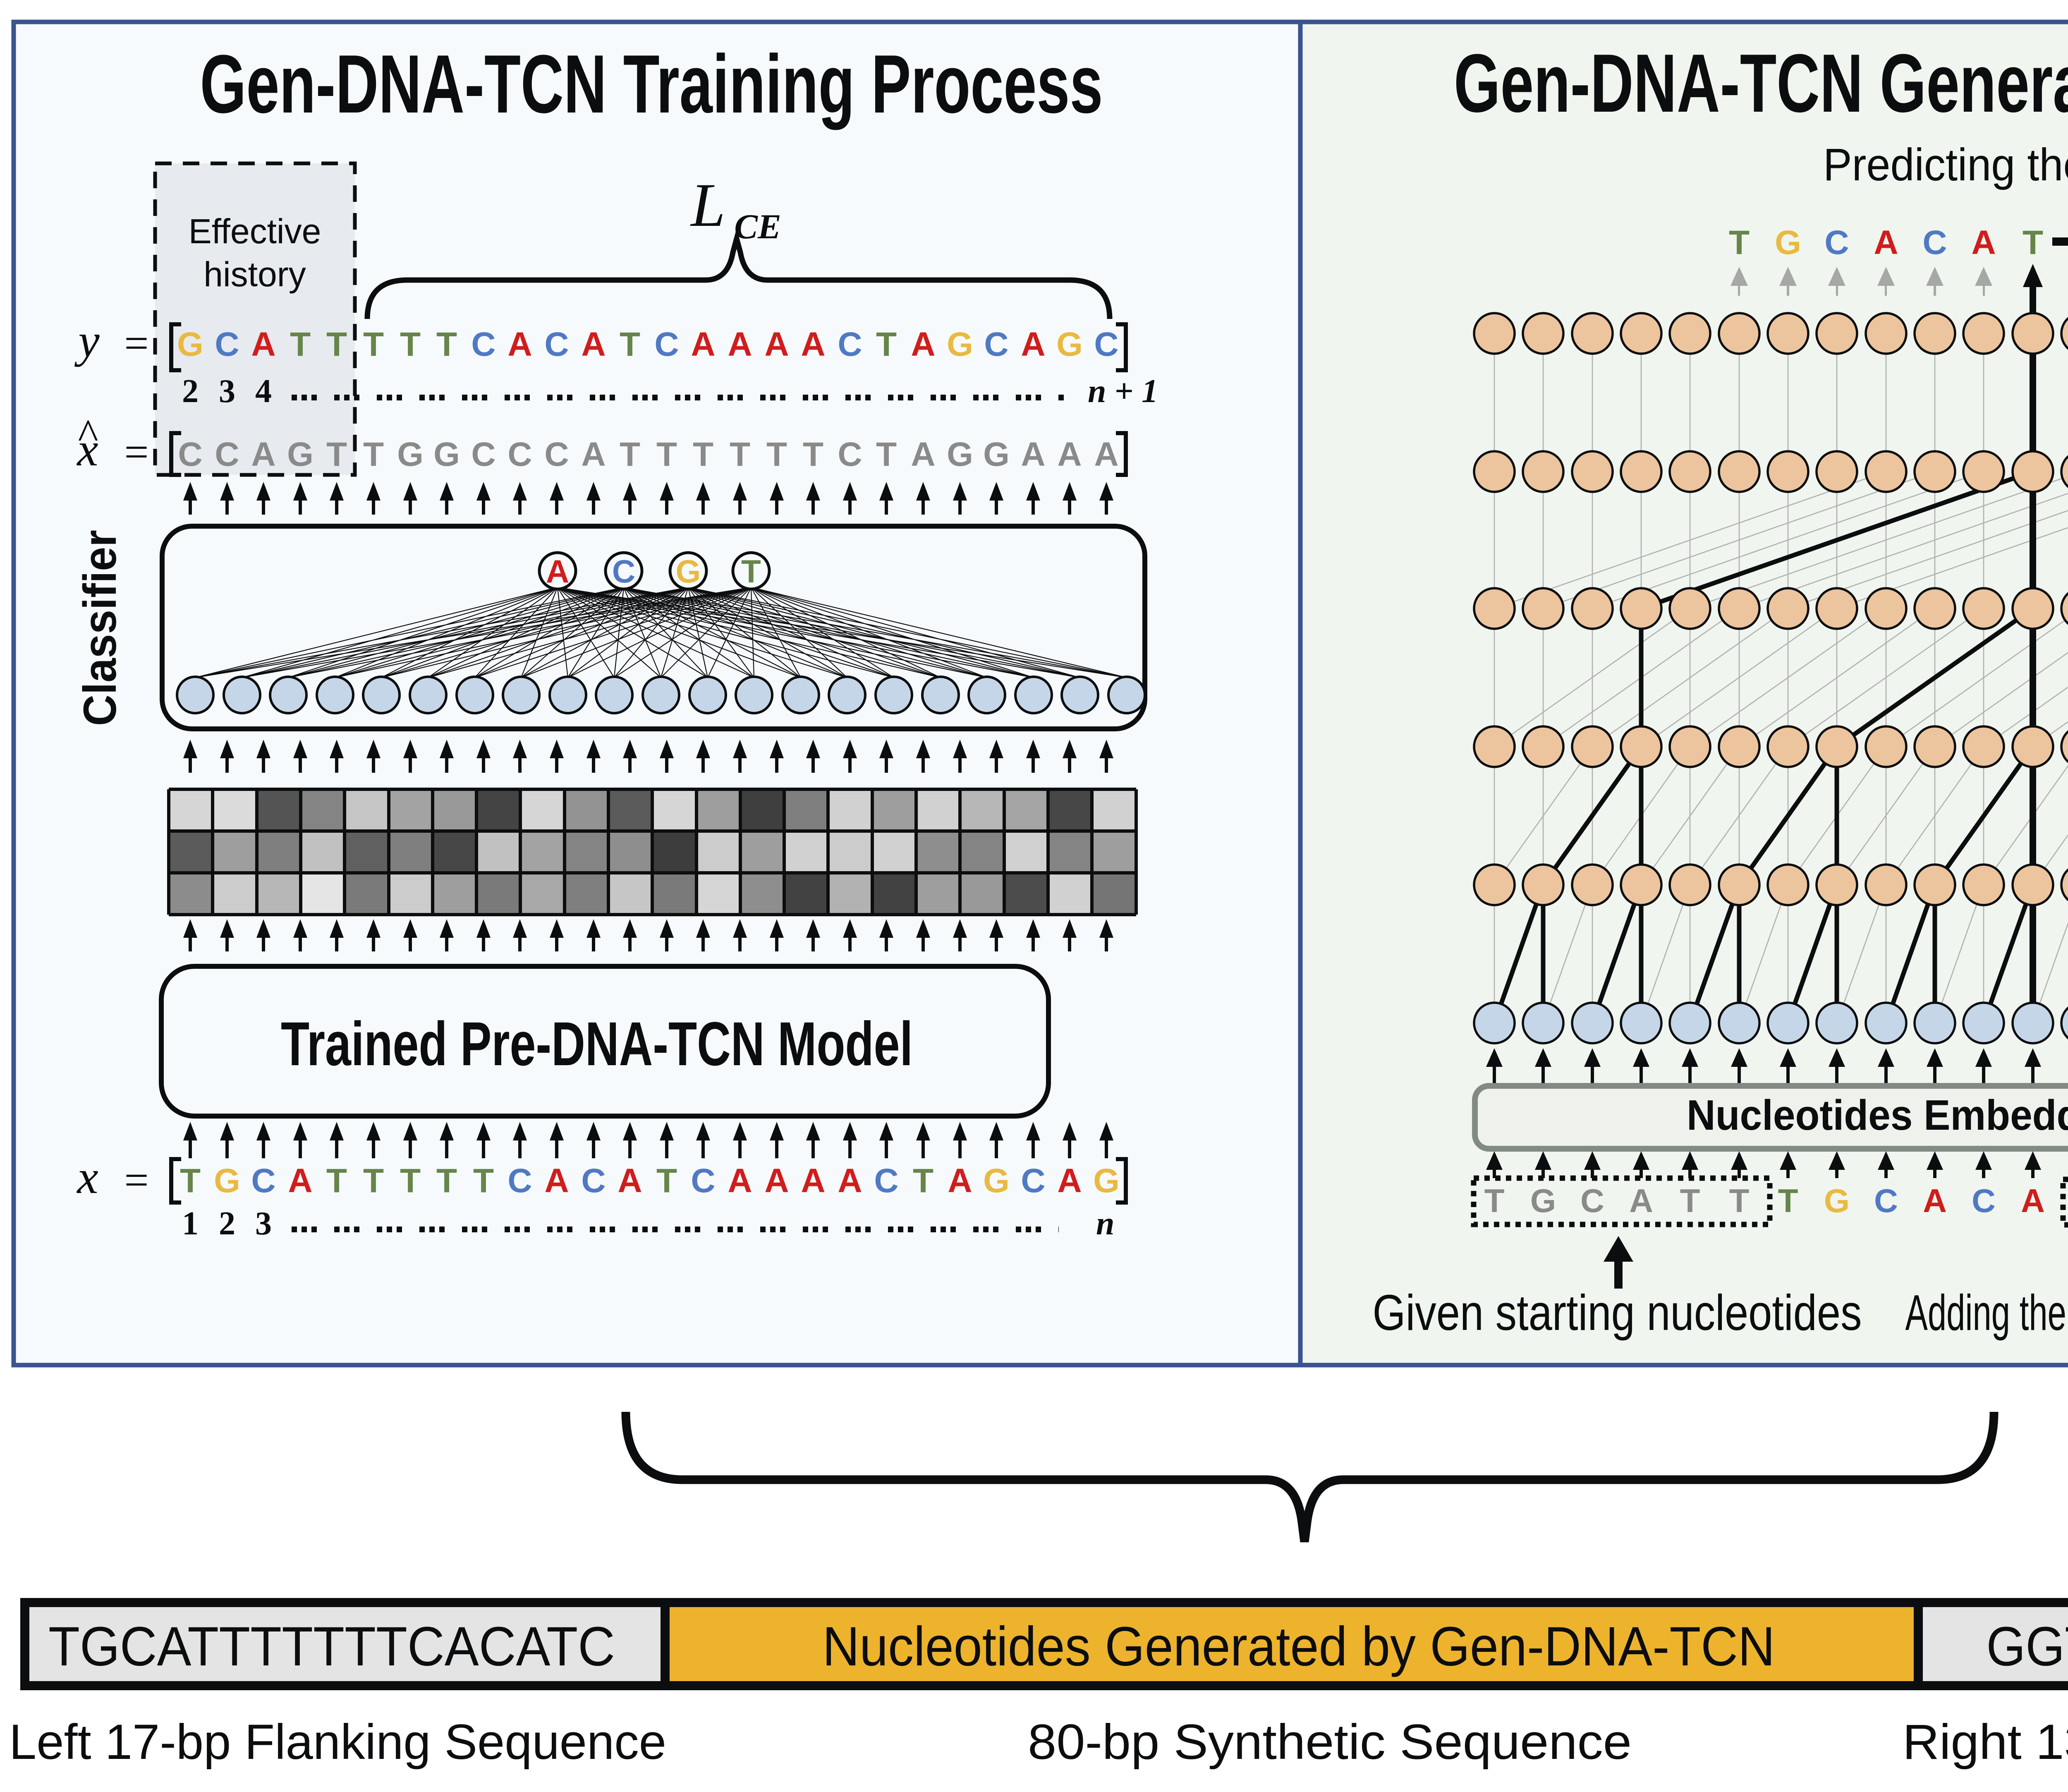  Describe the element at coordinates (758, 227) in the screenshot. I see `svg-text: CE` at that location.